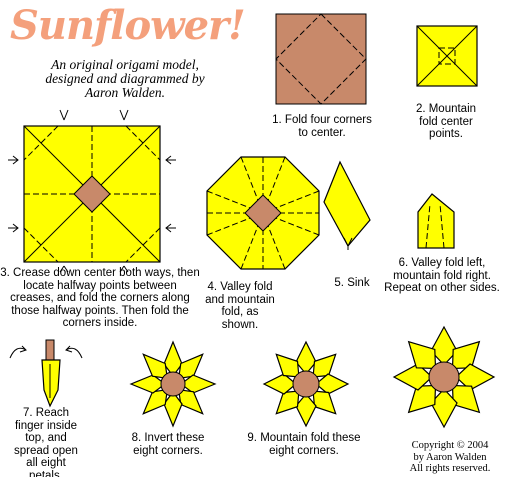 The width and height of the screenshot is (513, 477). Describe the element at coordinates (92, 191) in the screenshot. I see `step-3-diagram` at that location.